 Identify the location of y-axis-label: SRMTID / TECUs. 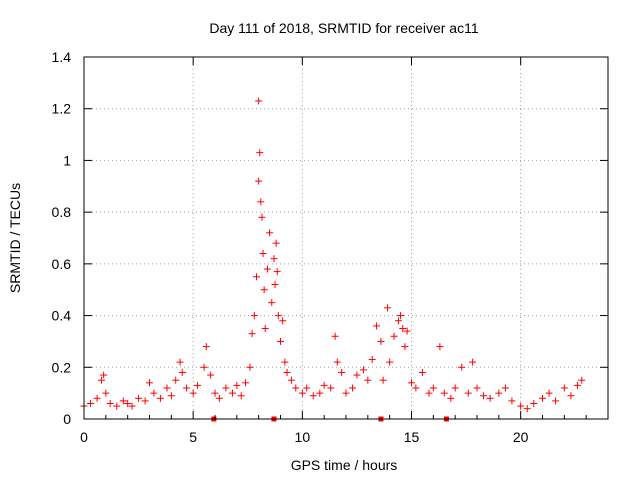
(15, 238).